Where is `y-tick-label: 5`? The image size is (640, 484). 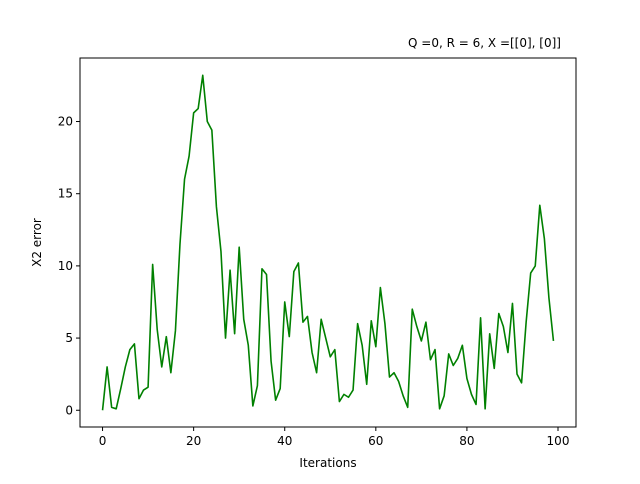
y-tick-label: 5 is located at coordinates (69, 338).